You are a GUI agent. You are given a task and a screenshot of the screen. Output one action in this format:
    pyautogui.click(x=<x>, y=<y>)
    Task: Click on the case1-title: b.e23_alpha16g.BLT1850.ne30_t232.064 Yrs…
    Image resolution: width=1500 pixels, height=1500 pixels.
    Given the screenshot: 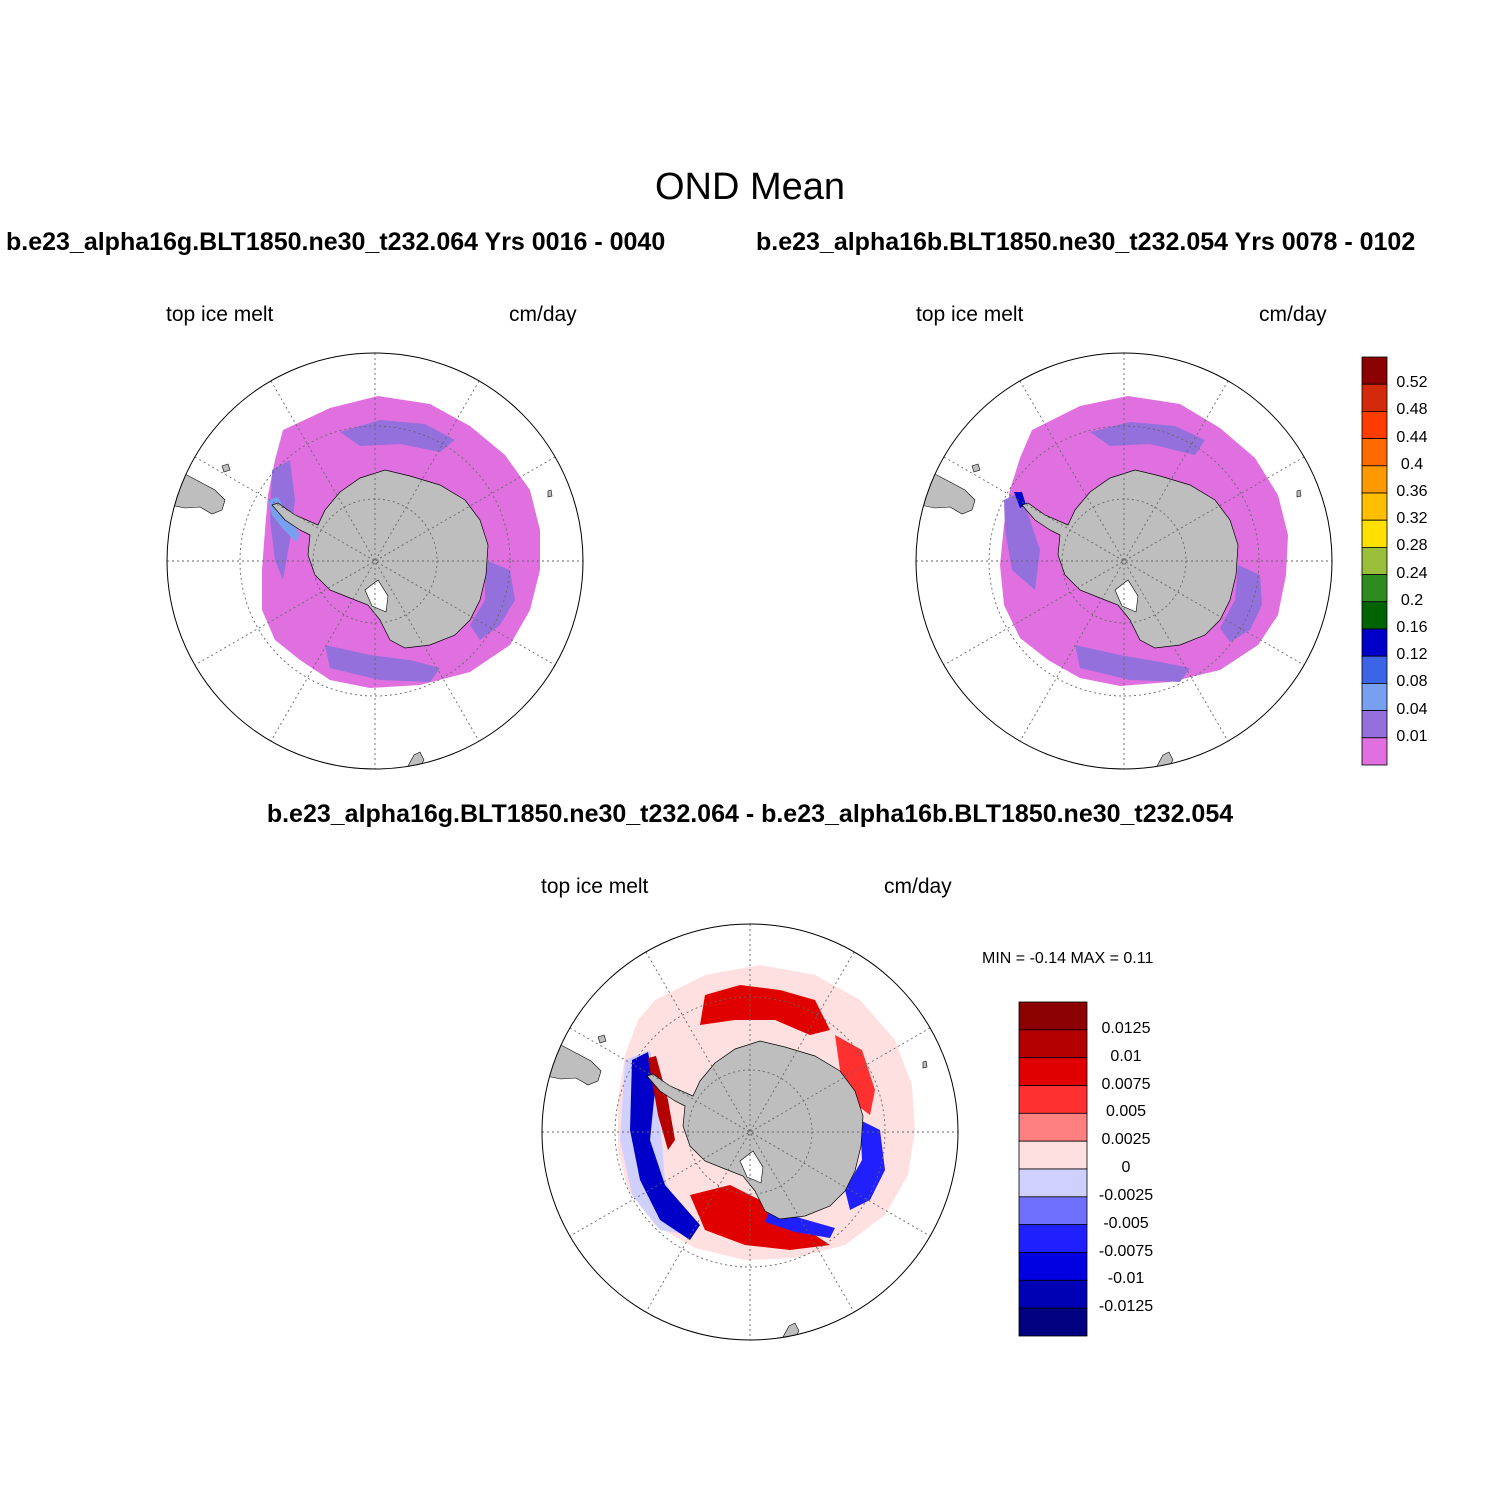 What is the action you would take?
    pyautogui.click(x=336, y=242)
    